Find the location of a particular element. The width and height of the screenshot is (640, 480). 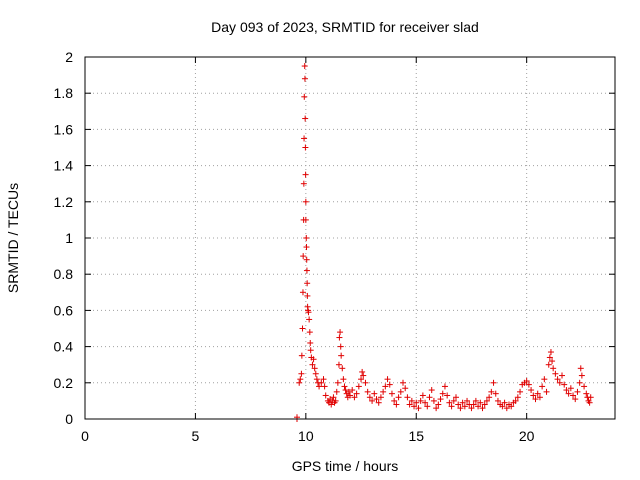

y-tick-label: 0.6 is located at coordinates (64, 310).